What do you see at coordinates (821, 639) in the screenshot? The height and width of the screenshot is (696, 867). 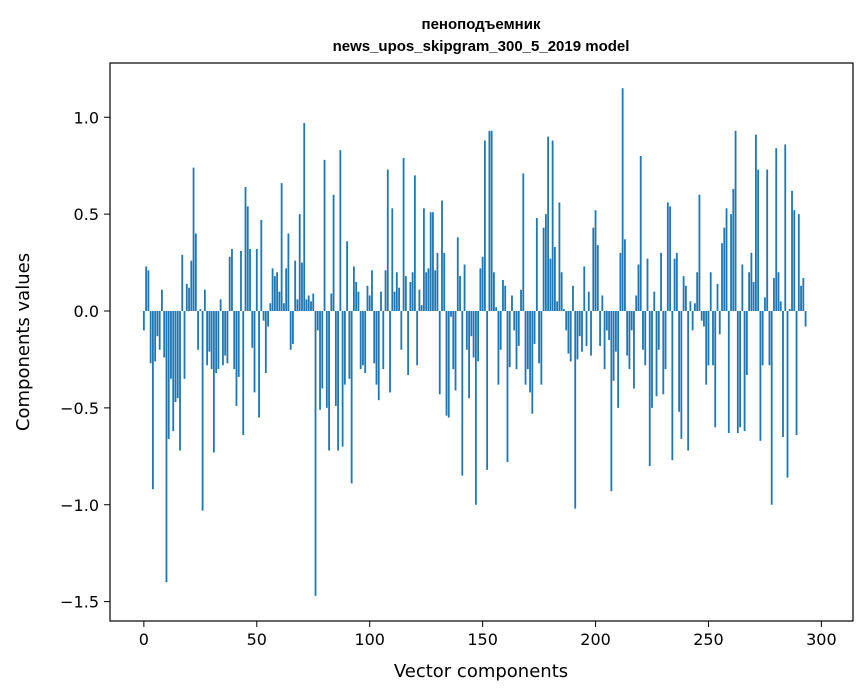 I see `x-tick-label: 300` at bounding box center [821, 639].